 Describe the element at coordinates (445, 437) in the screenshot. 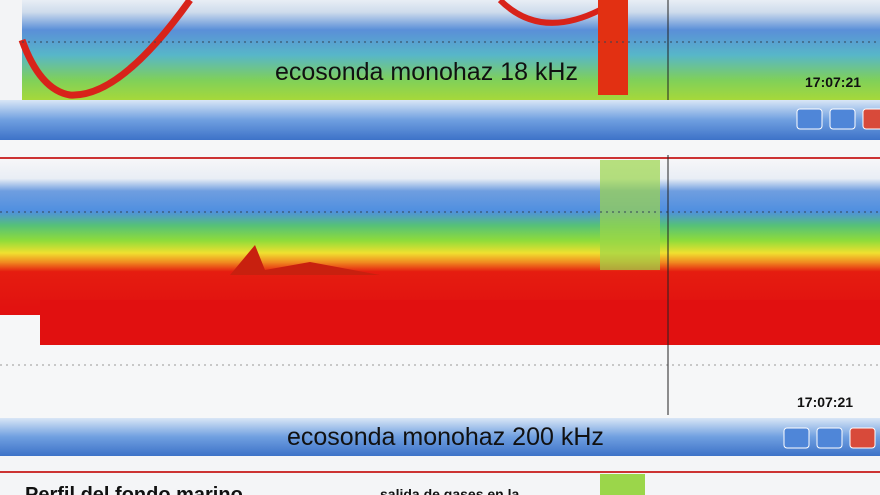

I see `panel-label: ecosonda monohaz 200 kHz` at that location.